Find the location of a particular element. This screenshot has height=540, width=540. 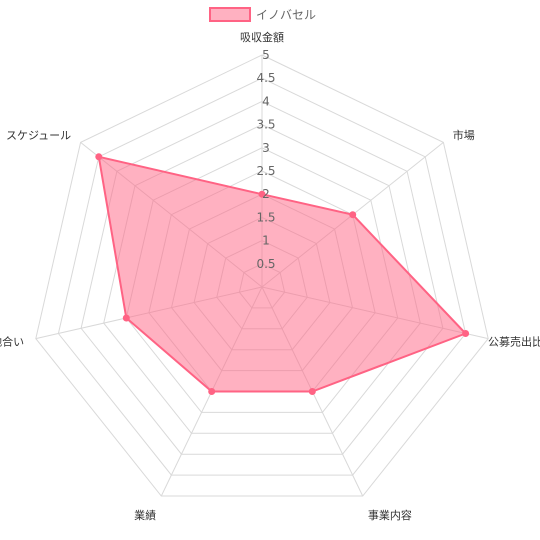

r-tick-label: 2 is located at coordinates (266, 194).